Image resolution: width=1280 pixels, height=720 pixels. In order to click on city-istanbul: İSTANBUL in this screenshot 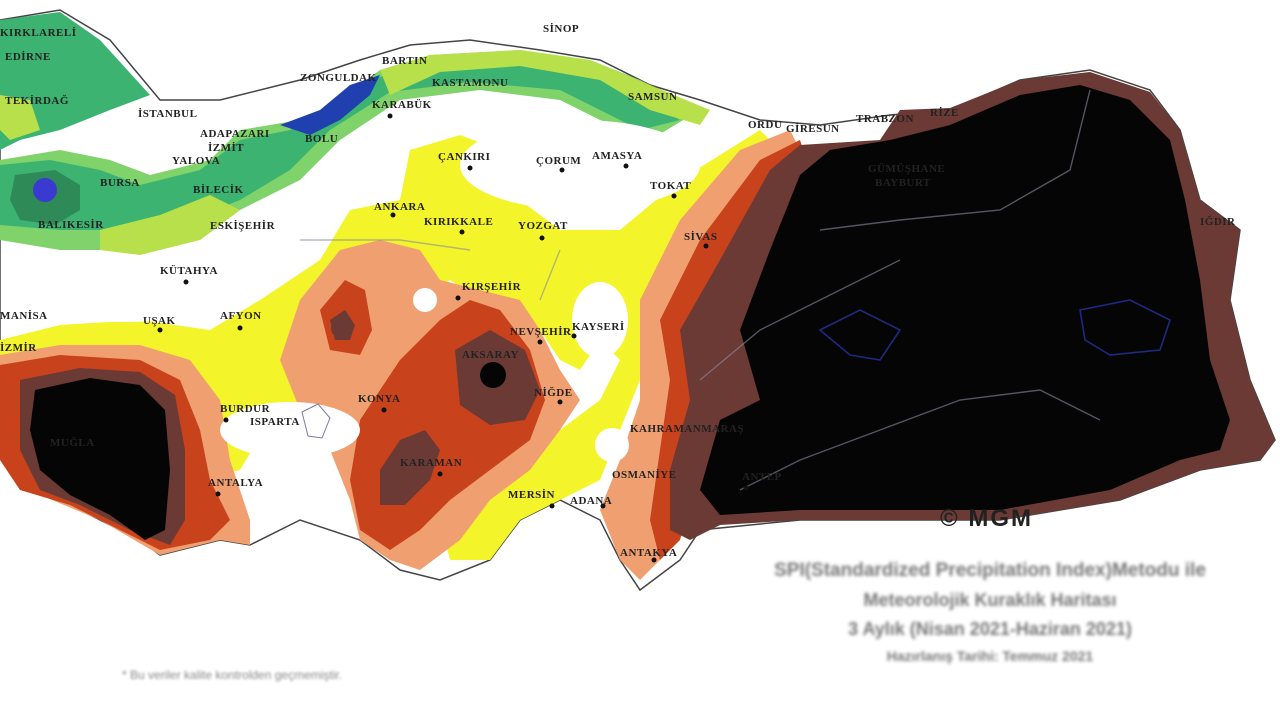, I will do `click(167, 114)`.